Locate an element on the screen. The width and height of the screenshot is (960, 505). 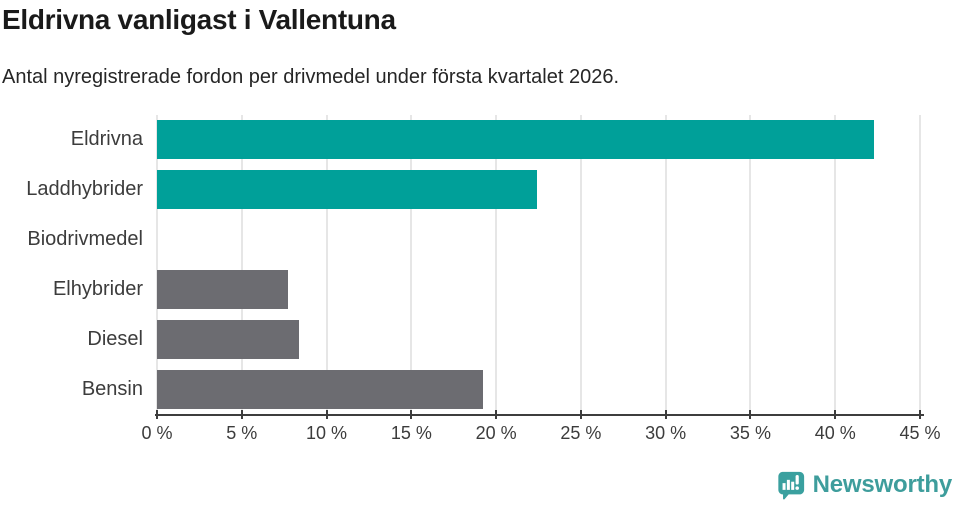
newsworthy-speech-bubble-bar-chart-icon is located at coordinates (790, 485).